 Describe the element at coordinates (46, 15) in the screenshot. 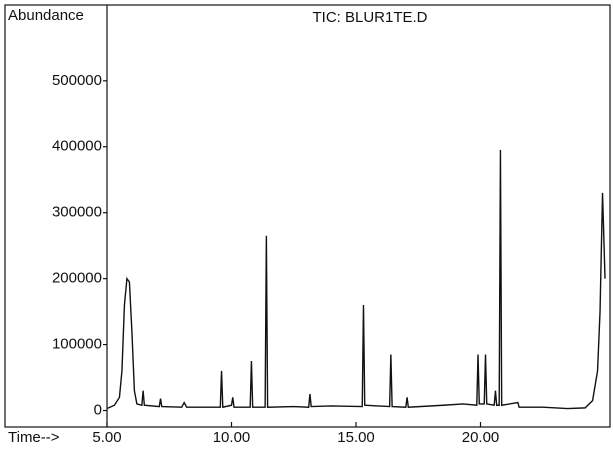

I see `y-axis-label: Abundance` at that location.